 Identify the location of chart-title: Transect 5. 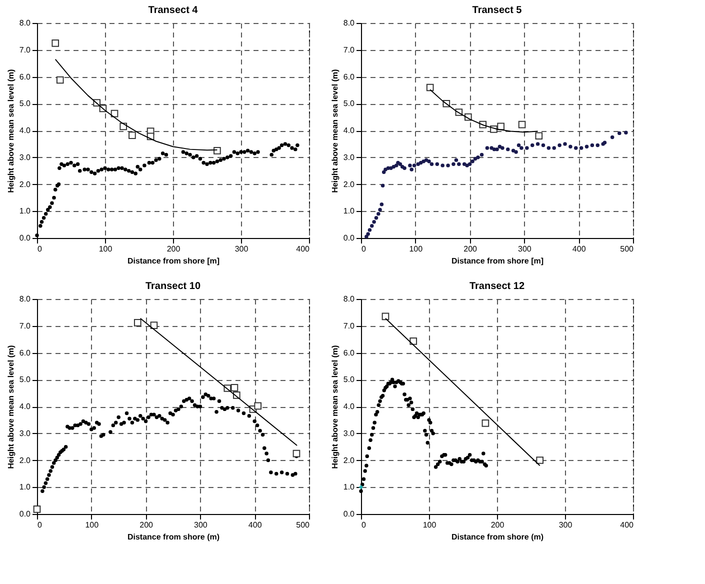
(497, 10).